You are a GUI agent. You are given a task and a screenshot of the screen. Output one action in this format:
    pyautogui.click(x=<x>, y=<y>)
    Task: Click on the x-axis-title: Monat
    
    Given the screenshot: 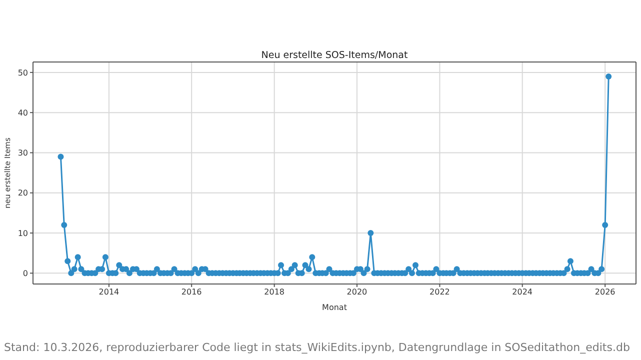 What is the action you would take?
    pyautogui.click(x=334, y=307)
    